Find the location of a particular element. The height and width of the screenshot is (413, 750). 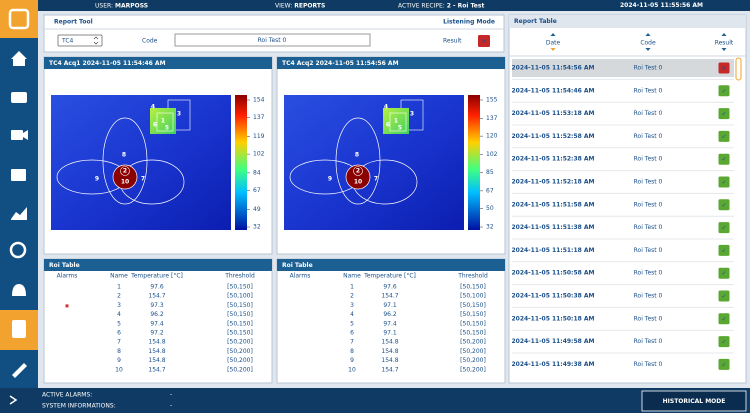

roi-name: 8 is located at coordinates (352, 351).